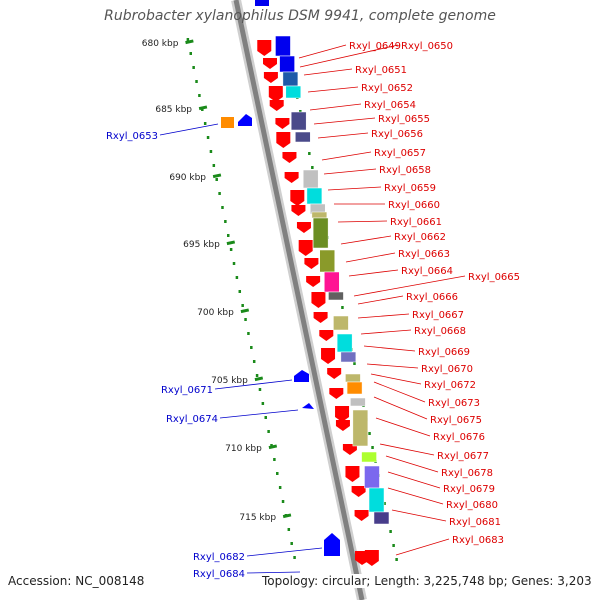 This screenshot has width=600, height=605. I want to click on gene-label-rxyl-0653: Rxyl_0653, so click(132, 136).